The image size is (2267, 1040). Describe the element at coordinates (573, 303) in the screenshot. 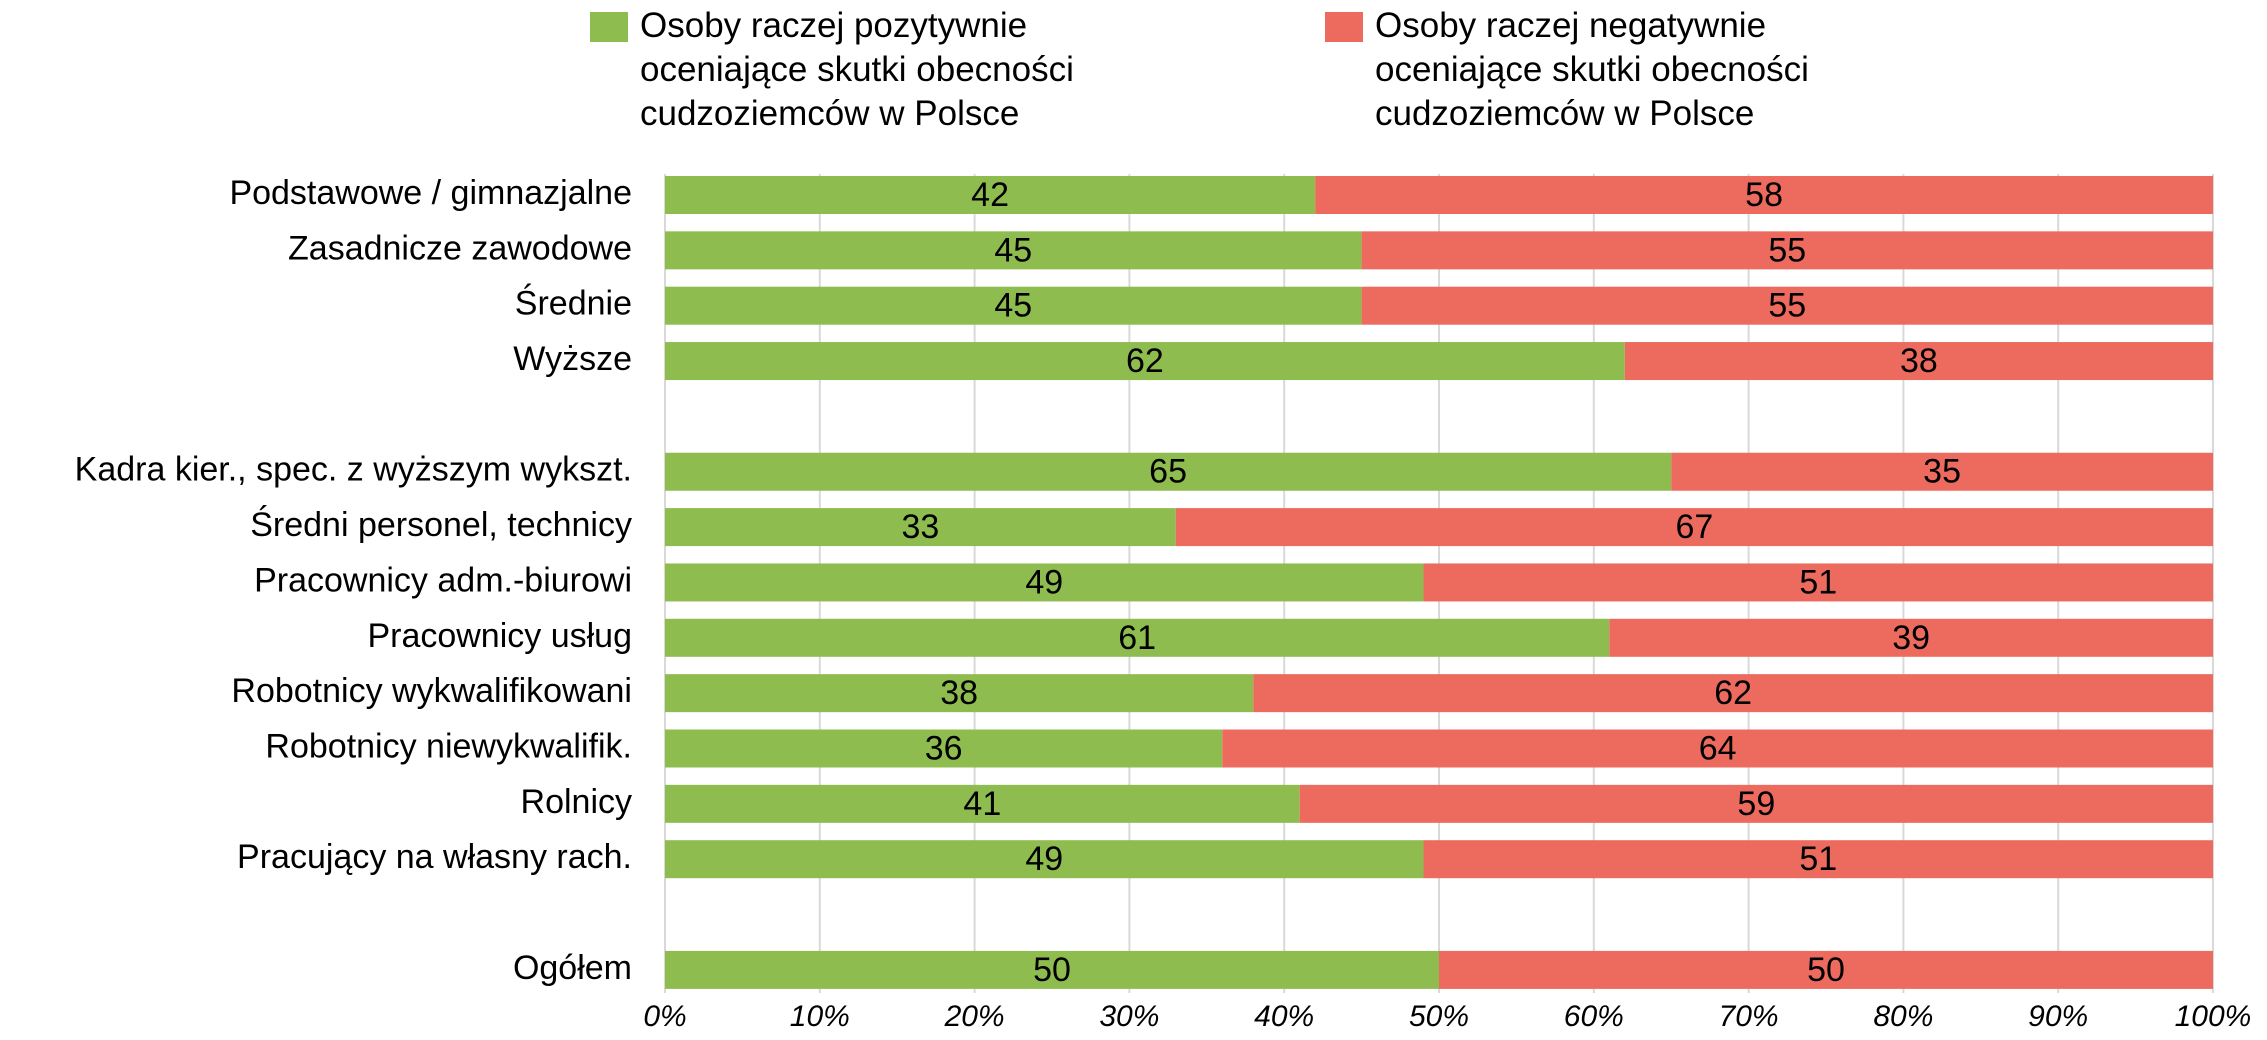

I see `category-label: Średnie` at that location.